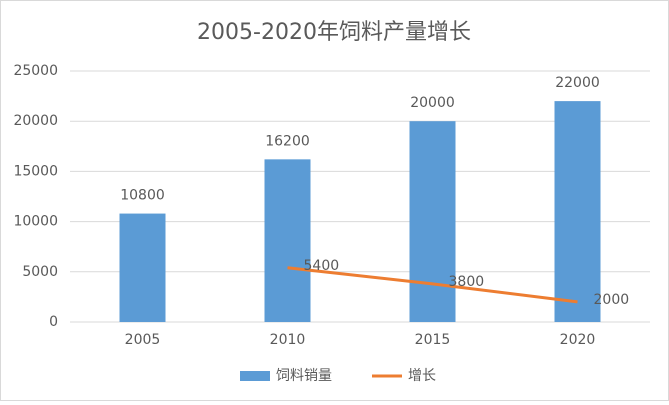  What do you see at coordinates (142, 196) in the screenshot?
I see `data-label: 10800` at bounding box center [142, 196].